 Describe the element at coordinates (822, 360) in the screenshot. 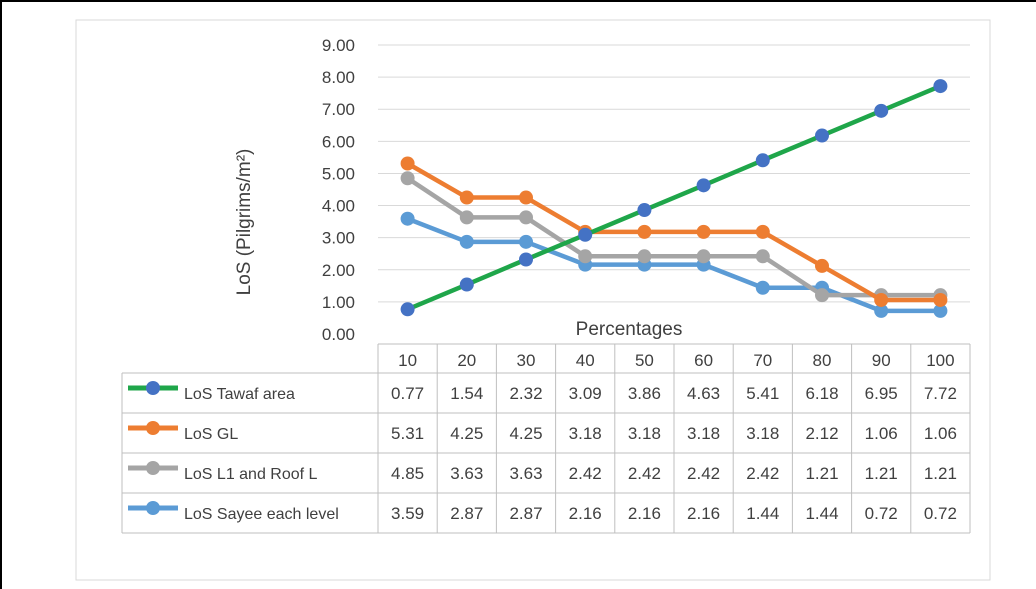

I see `x-tick-label: 80` at that location.